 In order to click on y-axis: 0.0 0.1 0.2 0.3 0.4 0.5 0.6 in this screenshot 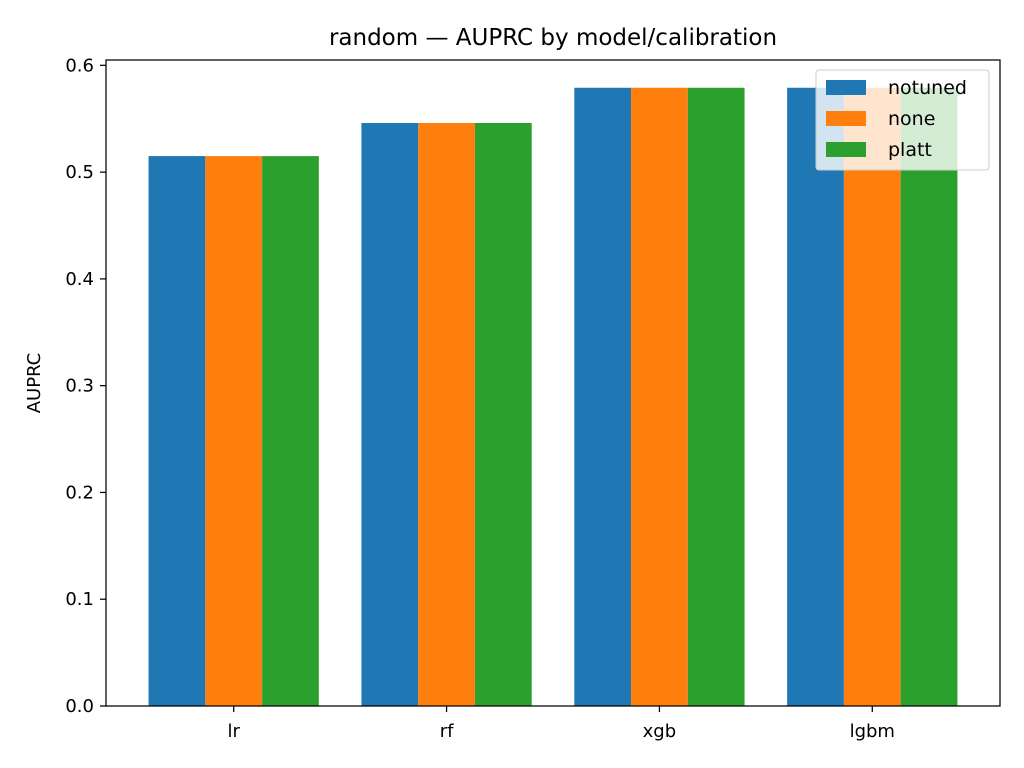, I will do `click(85, 386)`.